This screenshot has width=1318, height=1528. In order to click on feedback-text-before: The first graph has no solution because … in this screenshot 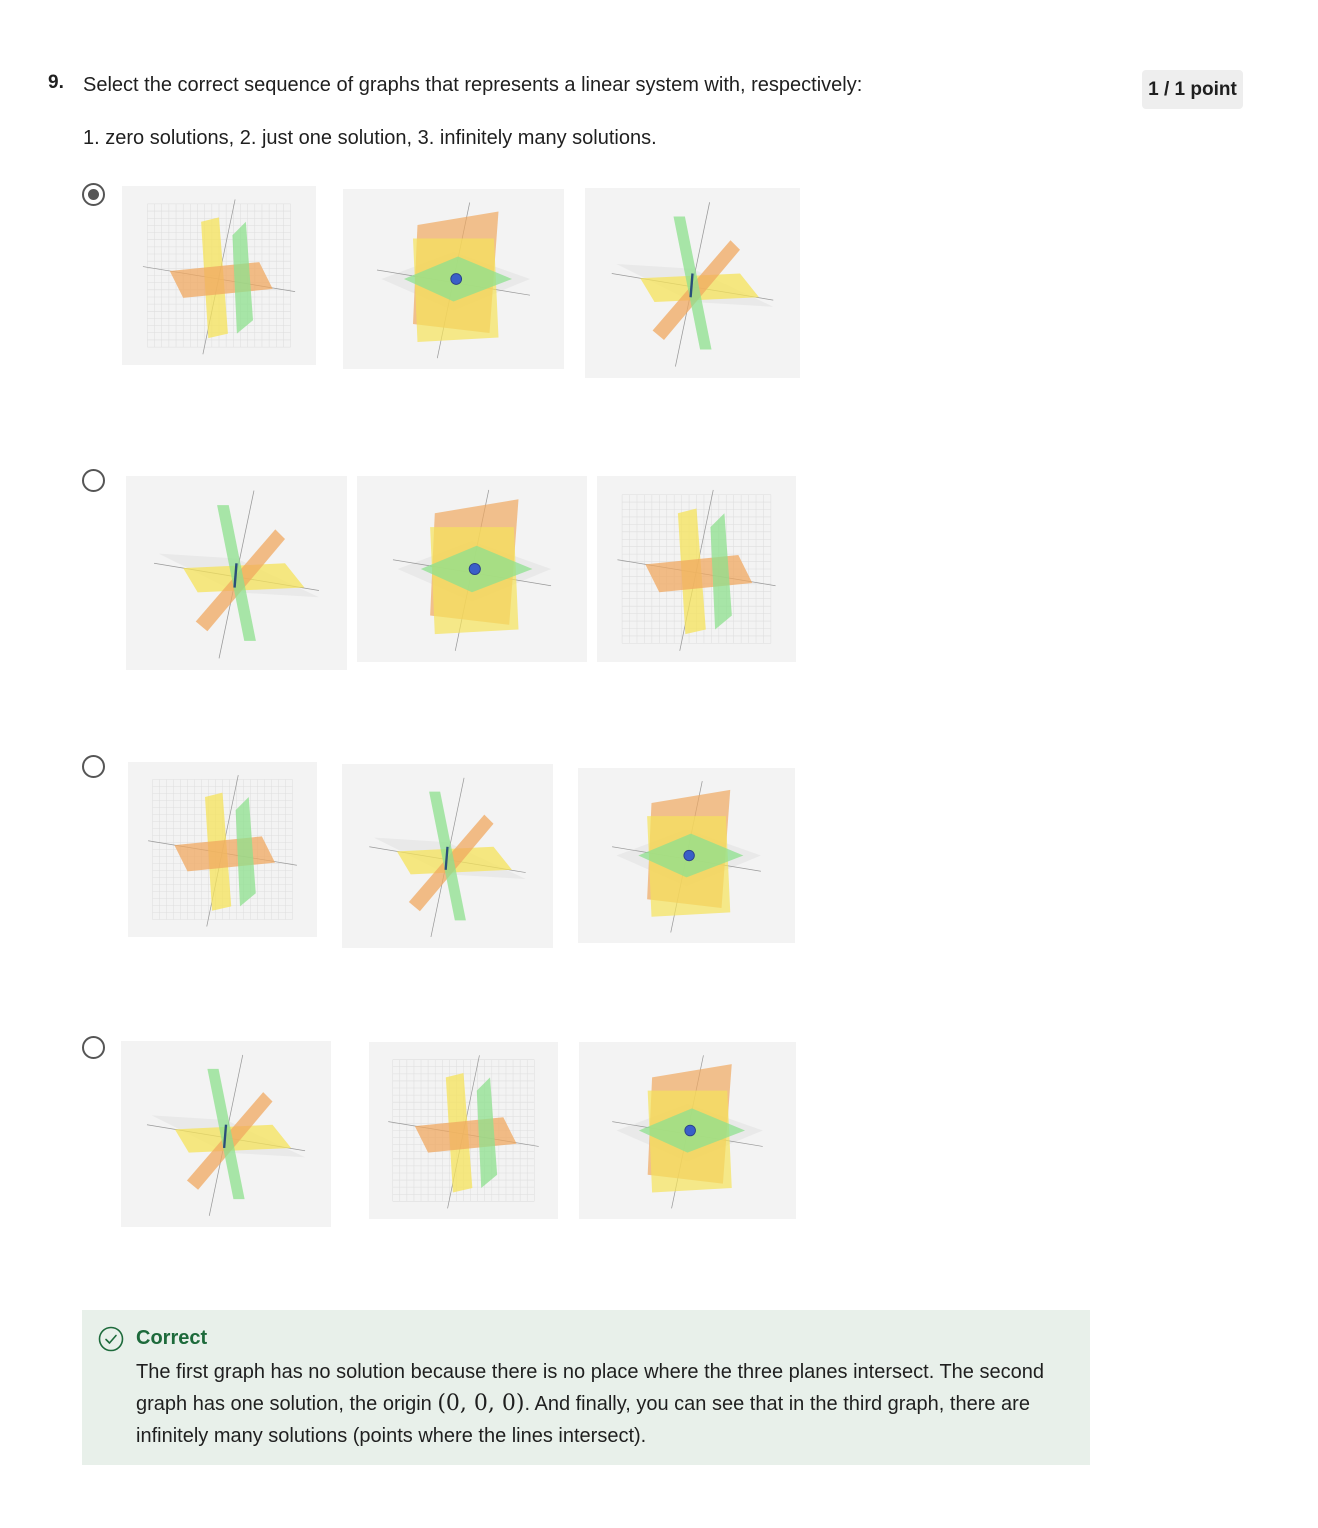, I will do `click(590, 1388)`.